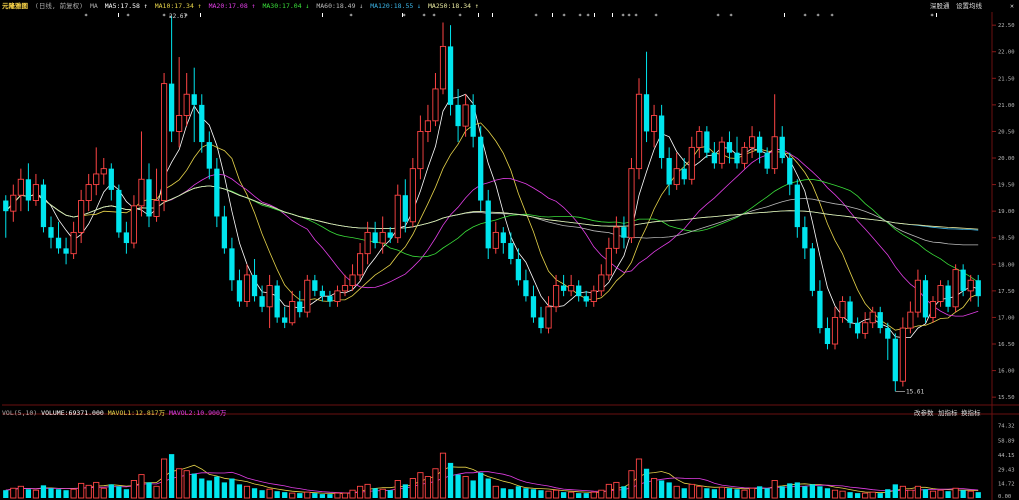  Describe the element at coordinates (1012, 6) in the screenshot. I see `close-icon: ✕` at that location.